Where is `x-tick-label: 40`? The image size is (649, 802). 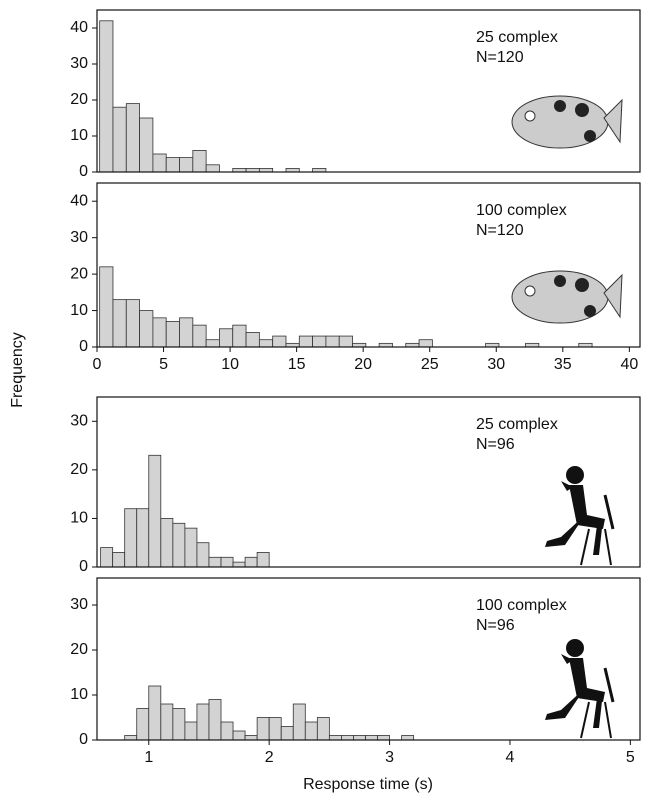
x-tick-label: 40 is located at coordinates (629, 364).